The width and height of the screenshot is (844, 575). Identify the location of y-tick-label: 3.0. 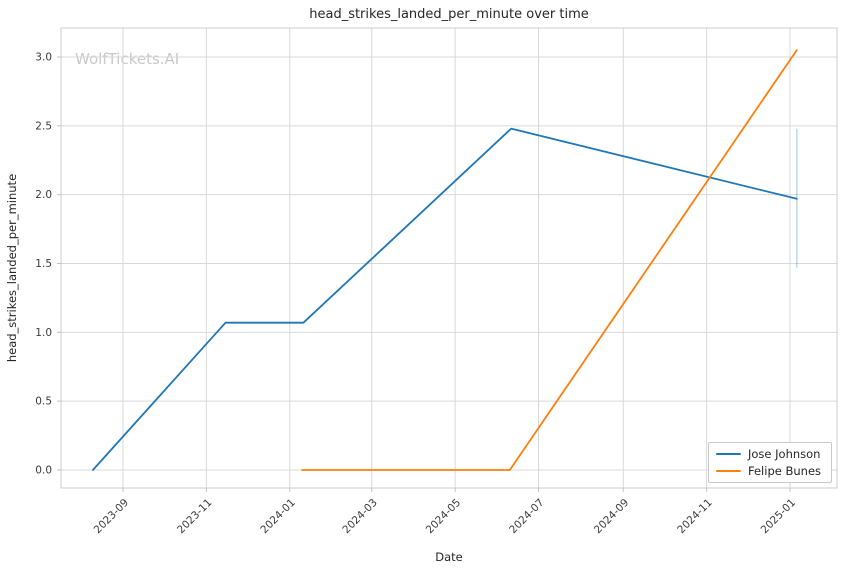
(43, 57).